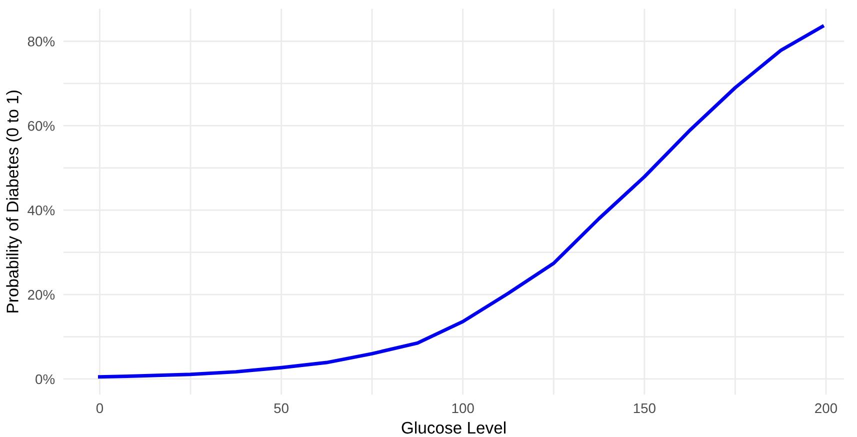 The image size is (857, 437). Describe the element at coordinates (41, 126) in the screenshot. I see `y-tick-label: 60%` at that location.